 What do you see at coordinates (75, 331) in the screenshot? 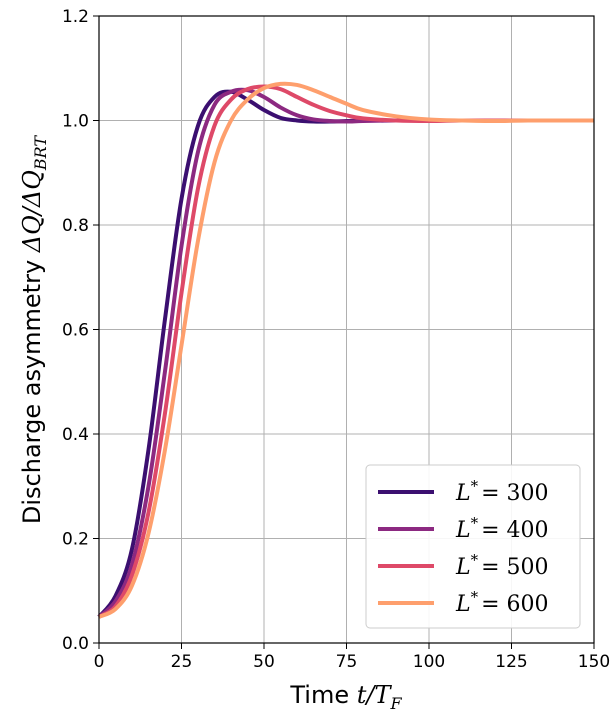
I see `y-tick-label: 0.6` at bounding box center [75, 331].